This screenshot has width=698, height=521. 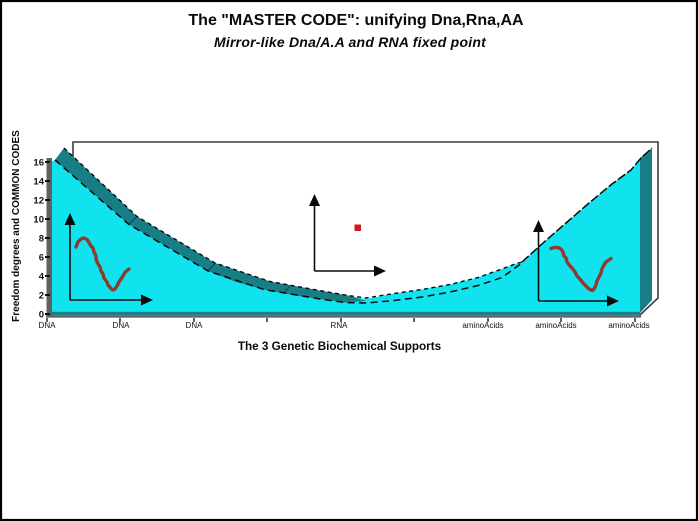 I want to click on svg-text: 8, so click(x=41, y=239).